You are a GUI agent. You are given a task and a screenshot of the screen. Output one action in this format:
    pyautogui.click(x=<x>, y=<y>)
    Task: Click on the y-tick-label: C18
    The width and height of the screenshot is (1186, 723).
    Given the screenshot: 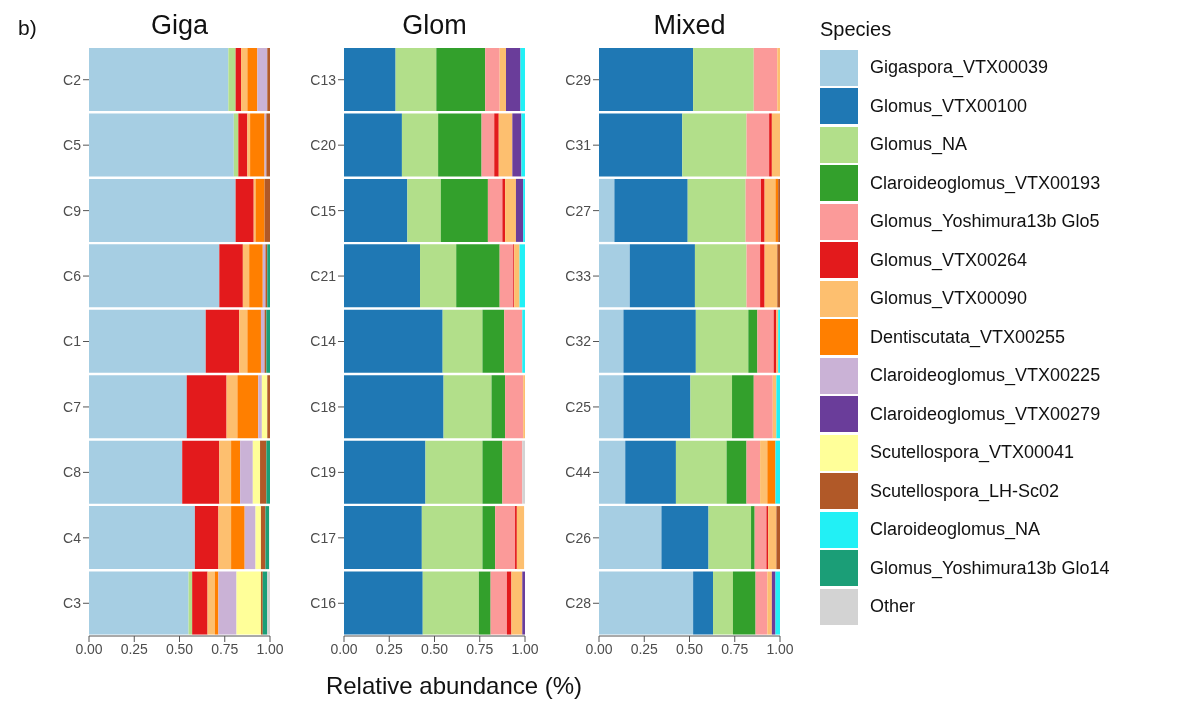 What is the action you would take?
    pyautogui.click(x=323, y=406)
    